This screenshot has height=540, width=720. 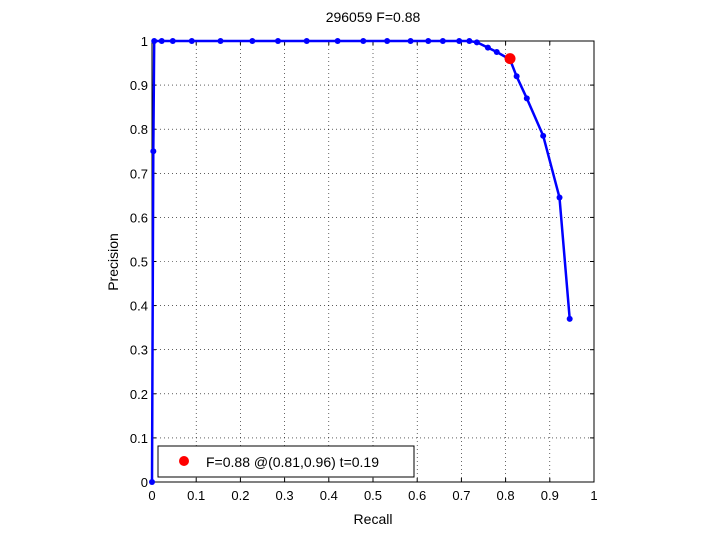 I want to click on y-tick-label: 1, so click(x=144, y=41).